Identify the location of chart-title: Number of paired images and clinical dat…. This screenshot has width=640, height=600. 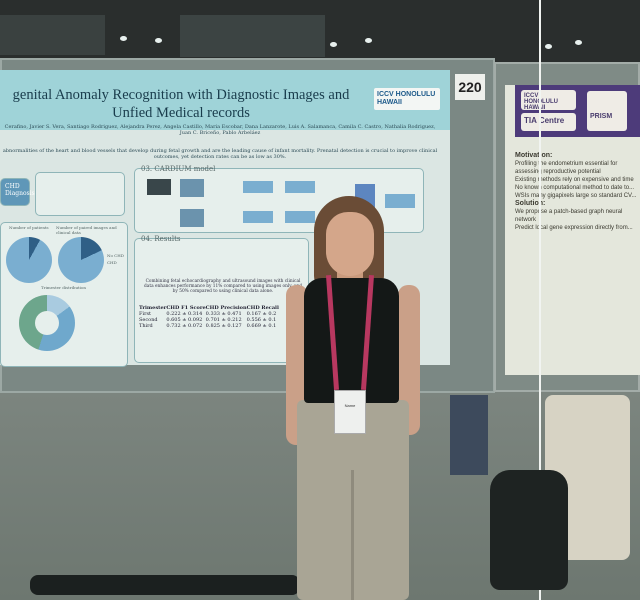
(86, 230).